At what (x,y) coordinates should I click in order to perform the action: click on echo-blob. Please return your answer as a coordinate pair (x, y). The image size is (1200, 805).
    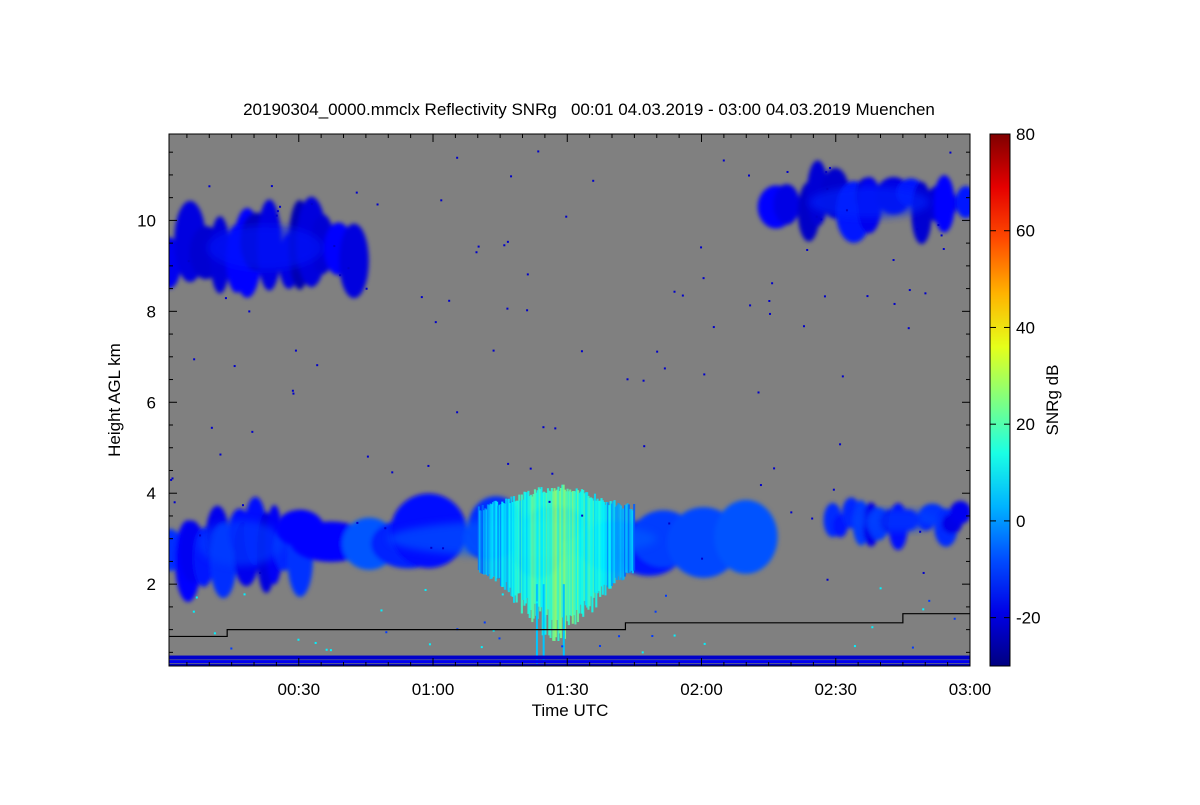
    Looking at the image, I should click on (354, 261).